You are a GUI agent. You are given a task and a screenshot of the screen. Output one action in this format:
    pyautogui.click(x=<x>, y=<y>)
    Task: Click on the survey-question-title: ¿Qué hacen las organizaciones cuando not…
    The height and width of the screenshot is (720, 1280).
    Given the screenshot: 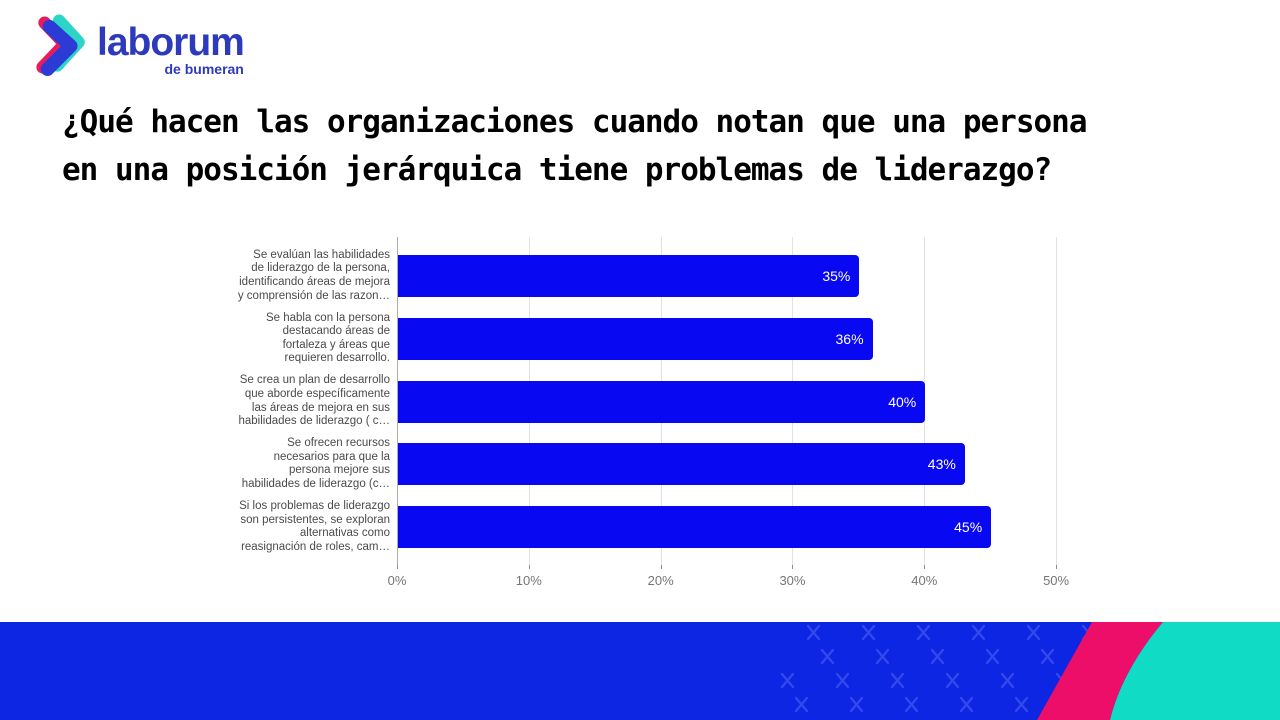 What is the action you would take?
    pyautogui.click(x=642, y=146)
    